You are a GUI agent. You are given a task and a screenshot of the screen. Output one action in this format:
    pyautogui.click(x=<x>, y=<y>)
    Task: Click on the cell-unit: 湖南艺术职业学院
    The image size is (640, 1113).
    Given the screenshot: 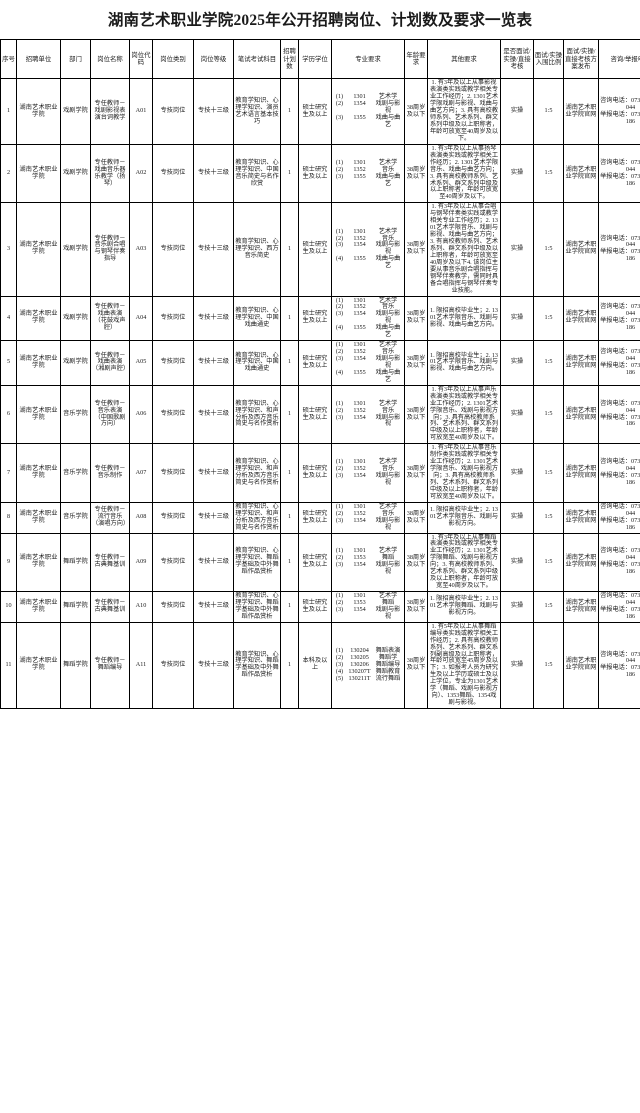 What is the action you would take?
    pyautogui.click(x=38, y=665)
    